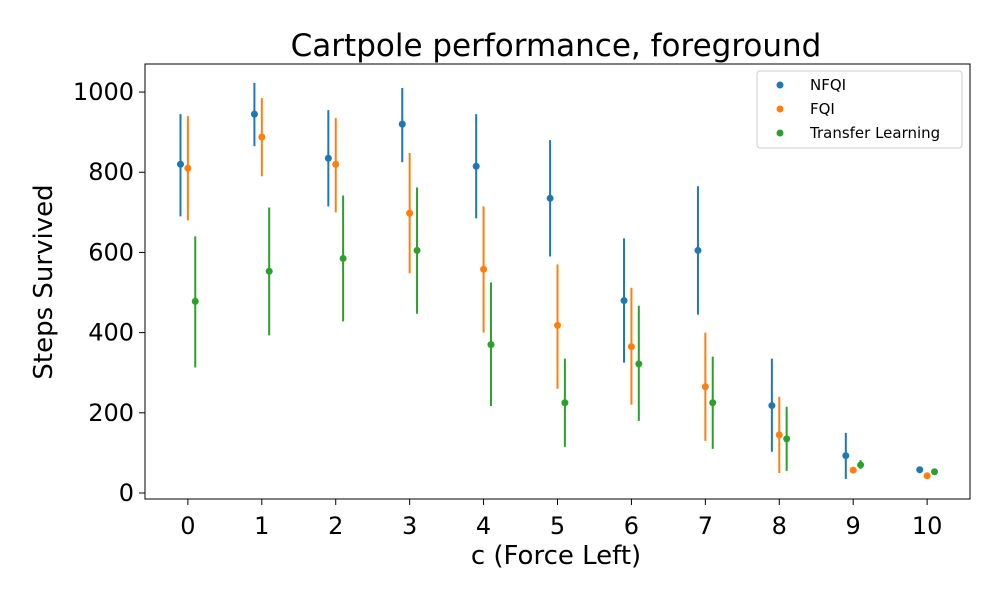 The image size is (1000, 600). Describe the element at coordinates (853, 526) in the screenshot. I see `x-tick-label: 9` at that location.